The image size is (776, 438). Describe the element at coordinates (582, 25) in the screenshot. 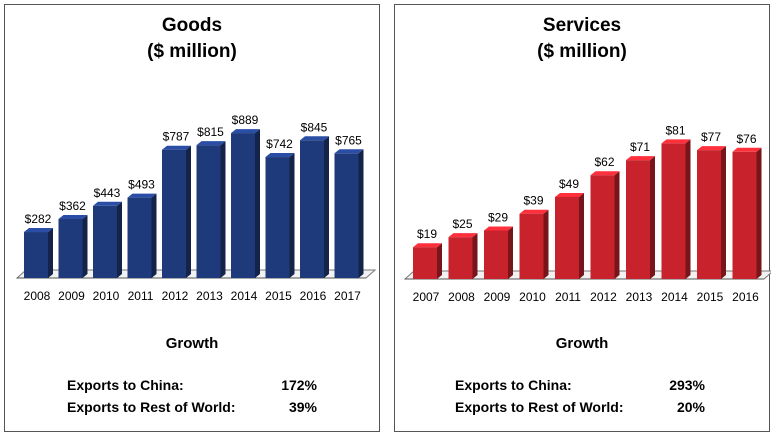

I see `chart-title: Services` at that location.